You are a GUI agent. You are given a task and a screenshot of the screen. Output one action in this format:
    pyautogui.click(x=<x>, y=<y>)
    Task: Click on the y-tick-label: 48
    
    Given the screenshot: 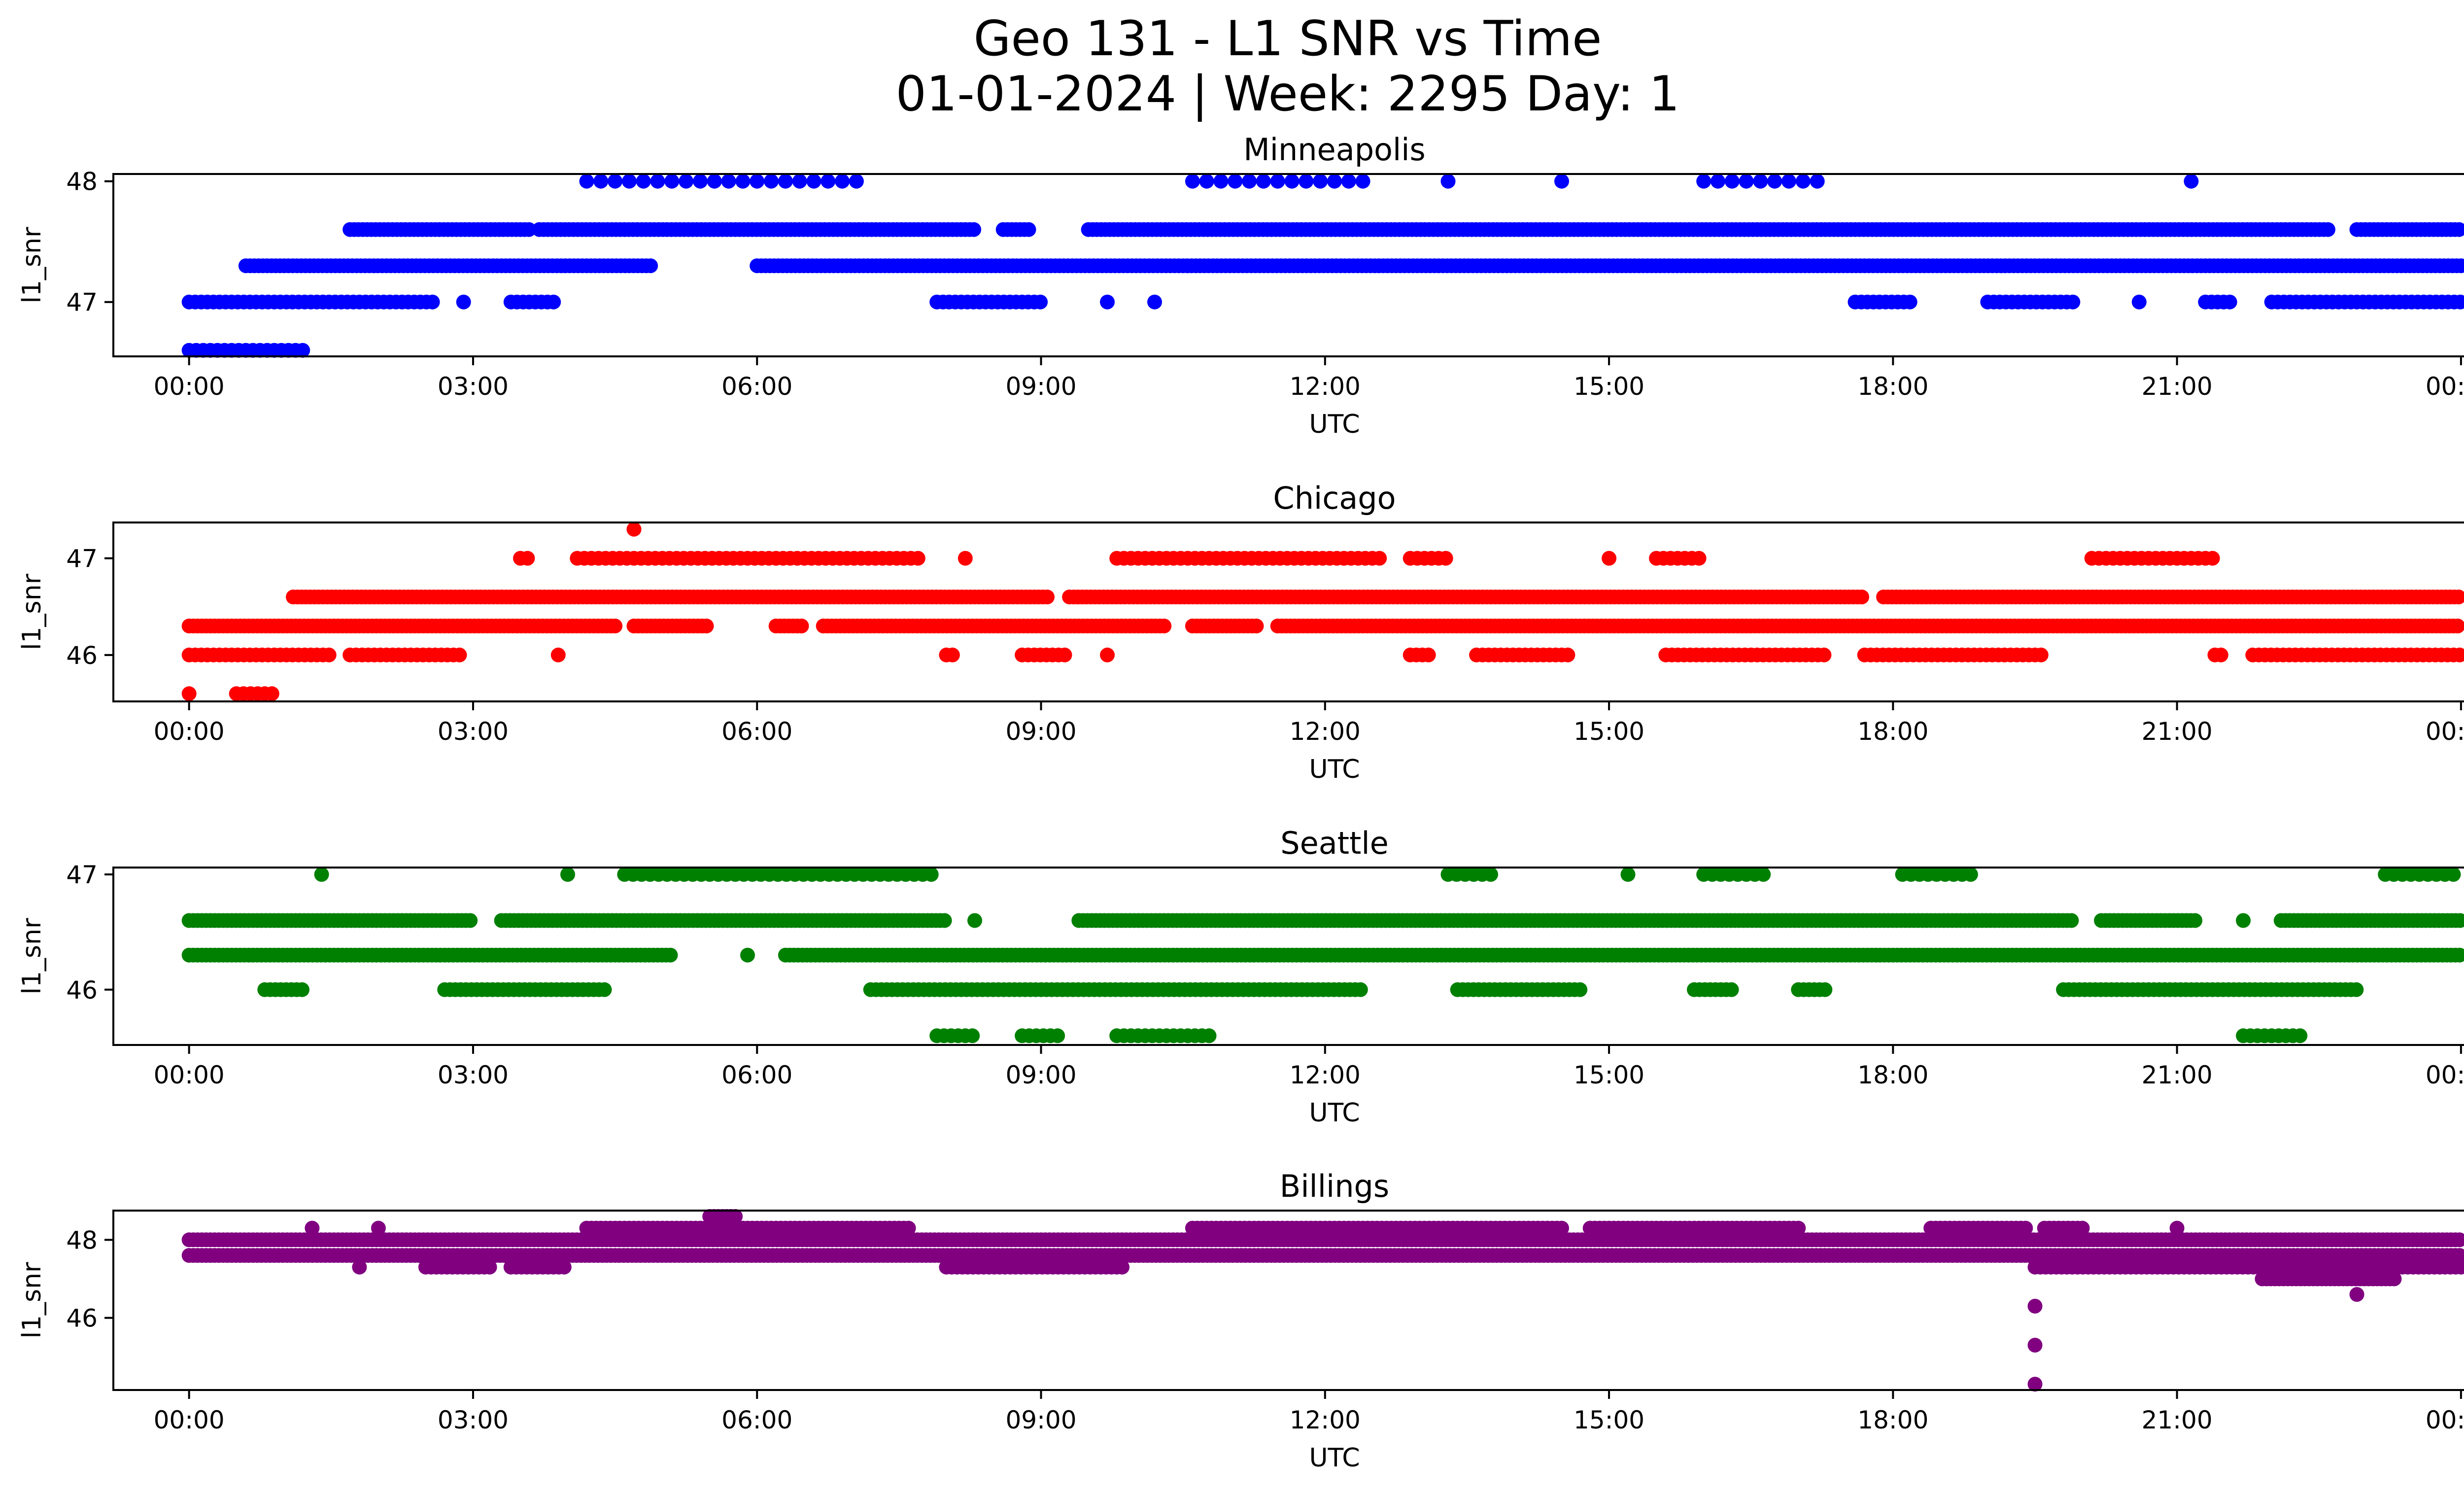 What is the action you would take?
    pyautogui.click(x=82, y=182)
    